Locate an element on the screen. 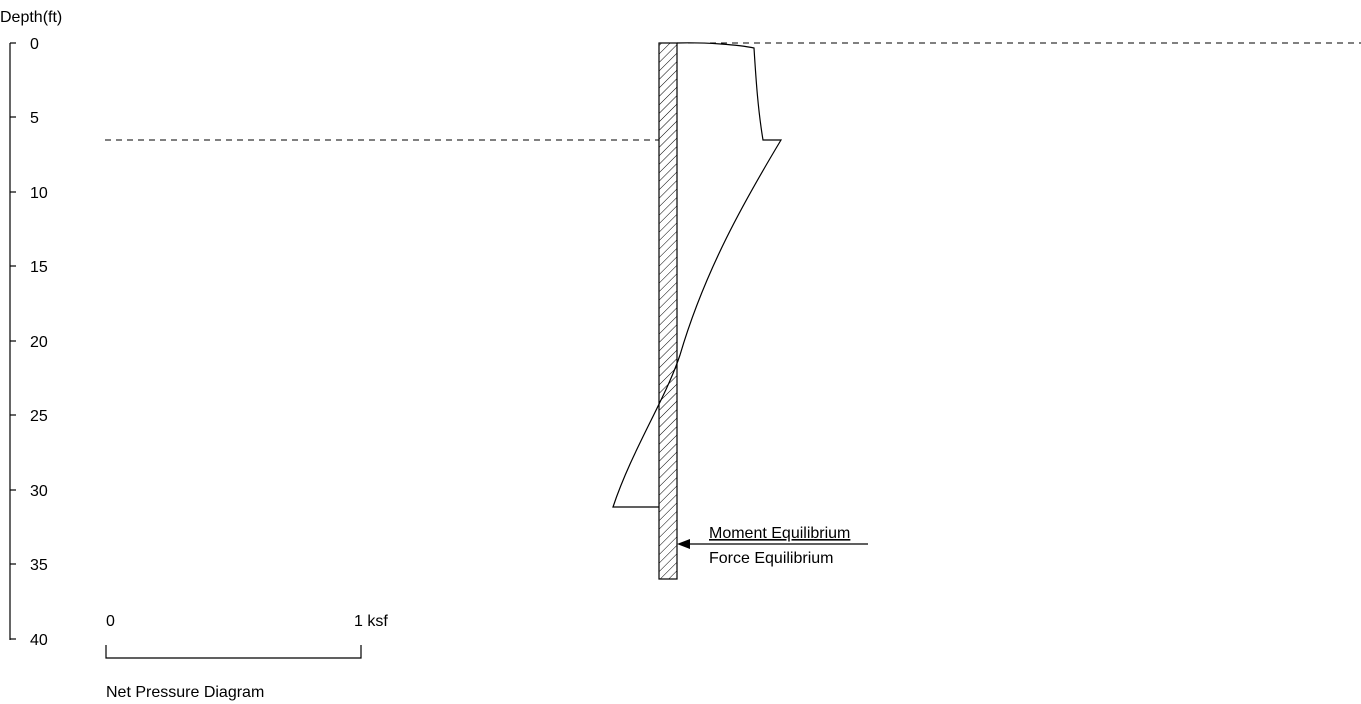  sheet-pile-wall is located at coordinates (668, 311).